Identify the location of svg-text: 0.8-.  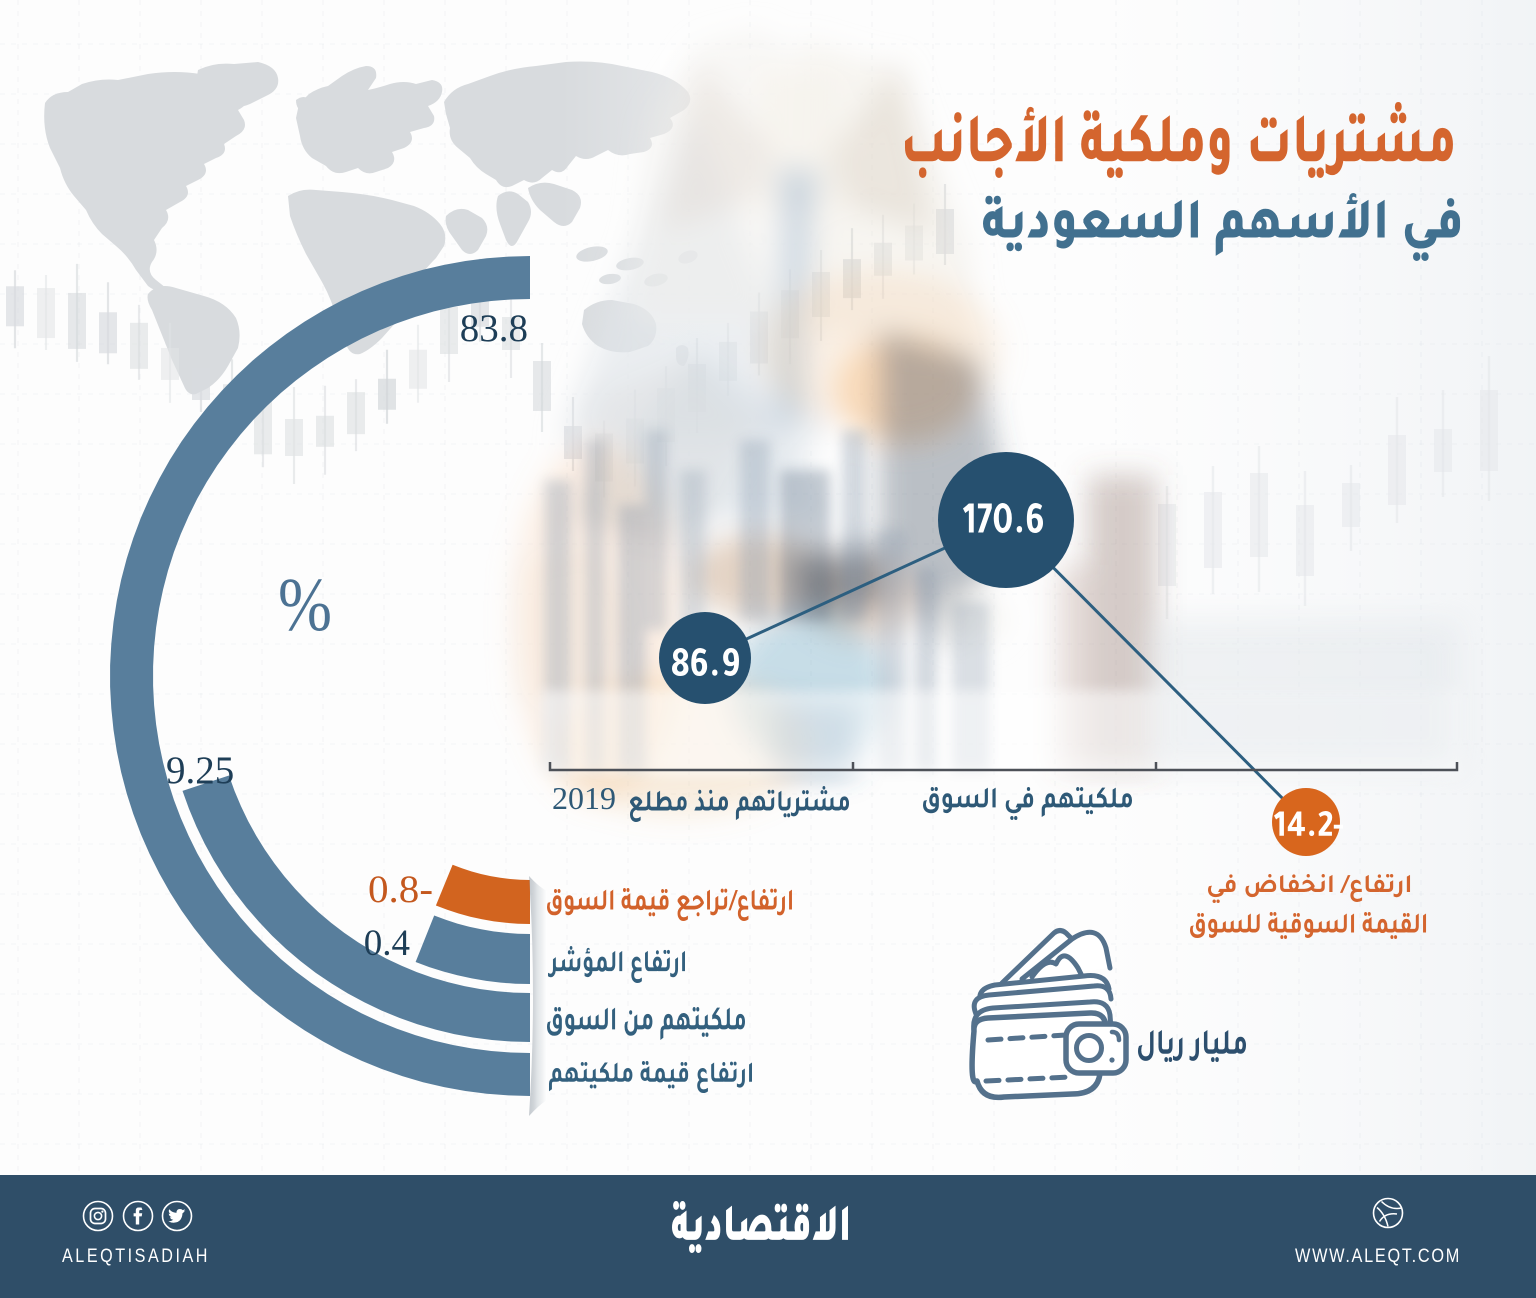
(400, 889).